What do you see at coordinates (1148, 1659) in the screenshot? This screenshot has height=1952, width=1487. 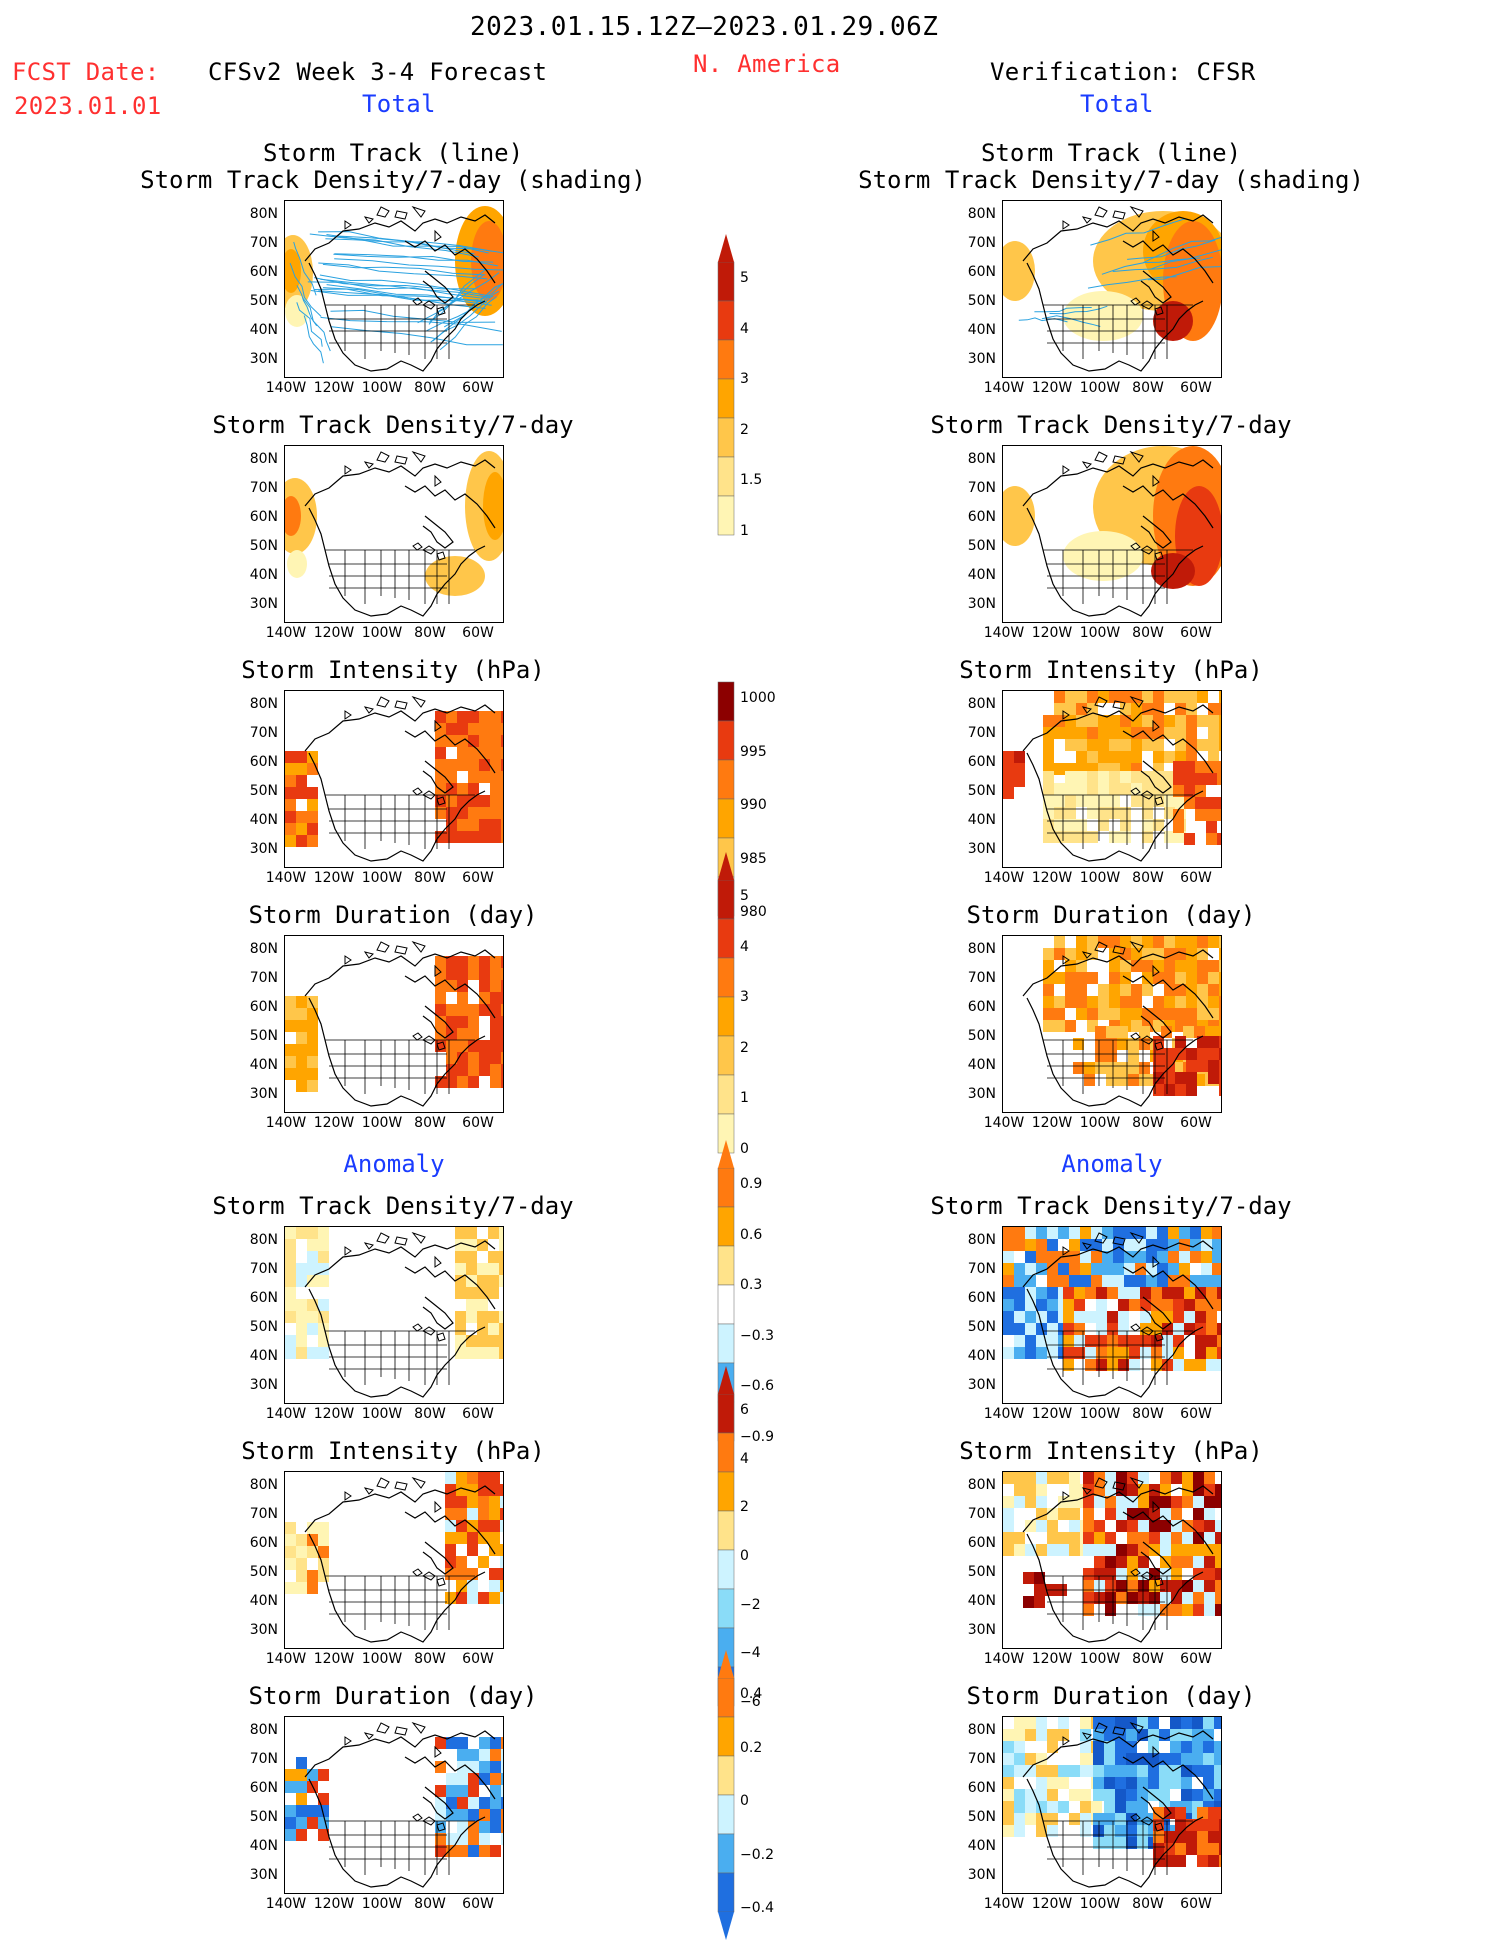 I see `lon-tick-label: 80W` at bounding box center [1148, 1659].